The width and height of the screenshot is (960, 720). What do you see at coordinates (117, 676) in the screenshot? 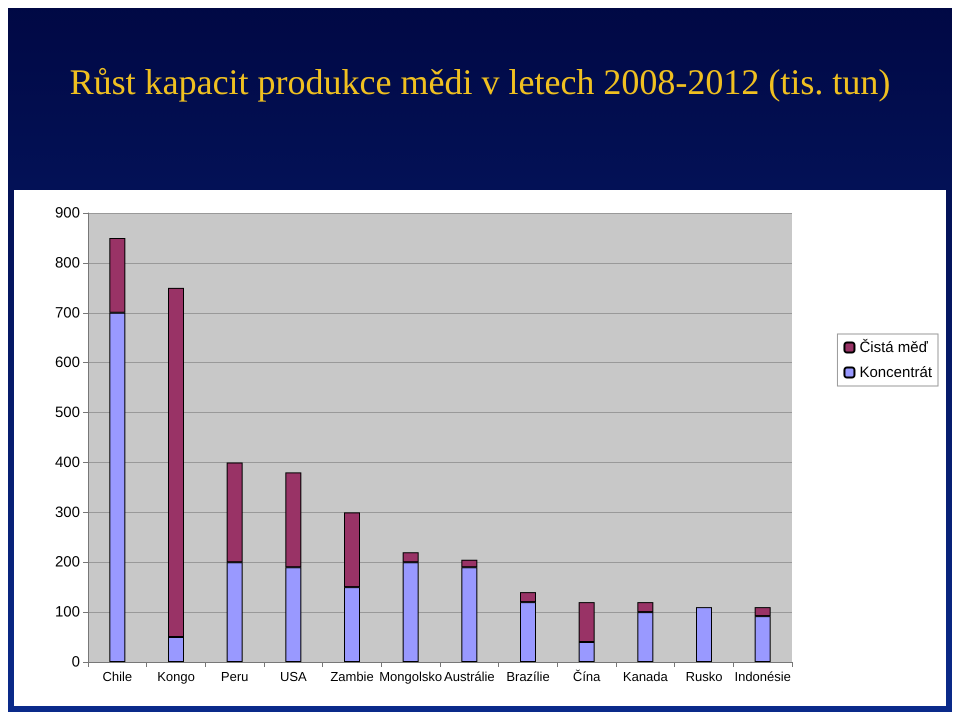
I see `x-tick-label: Chile` at bounding box center [117, 676].